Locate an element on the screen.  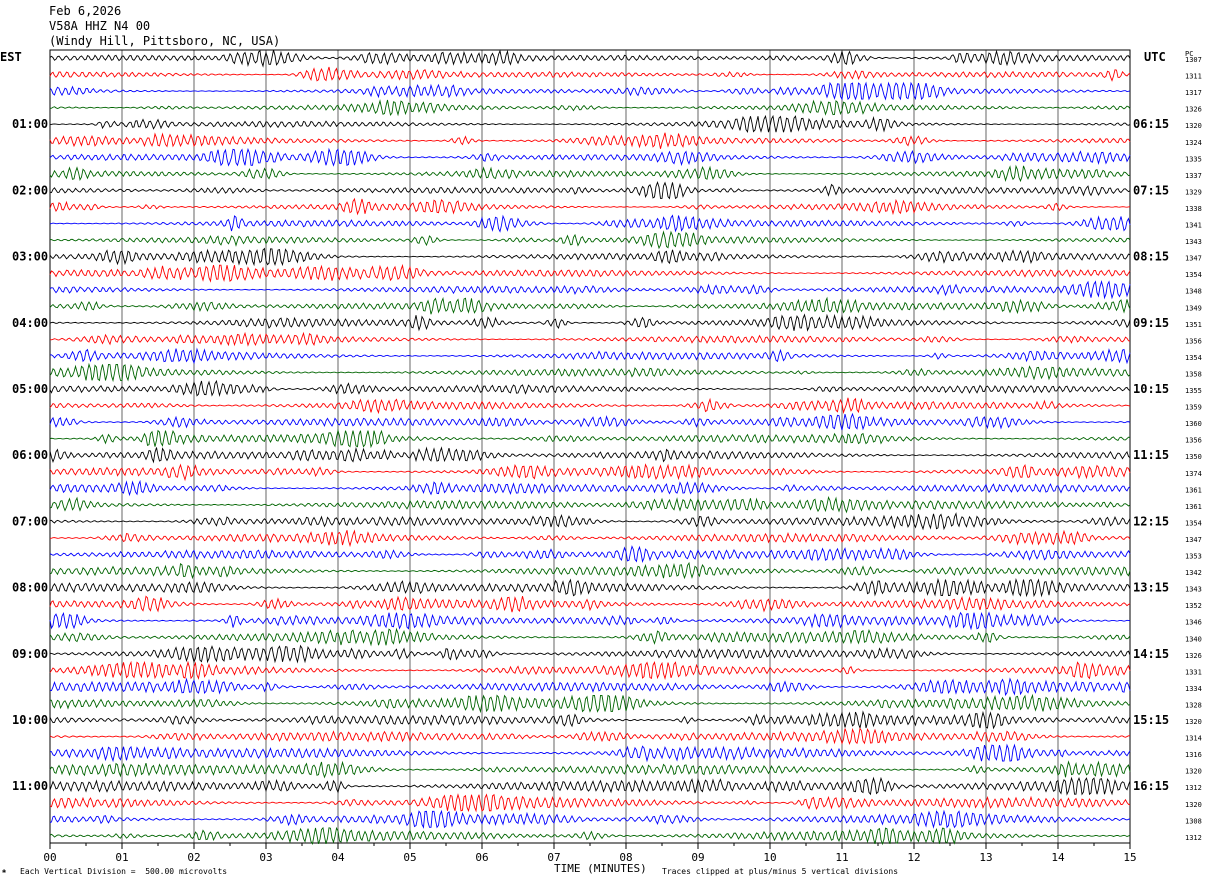
left-timezone-label: EST is located at coordinates (11, 57).